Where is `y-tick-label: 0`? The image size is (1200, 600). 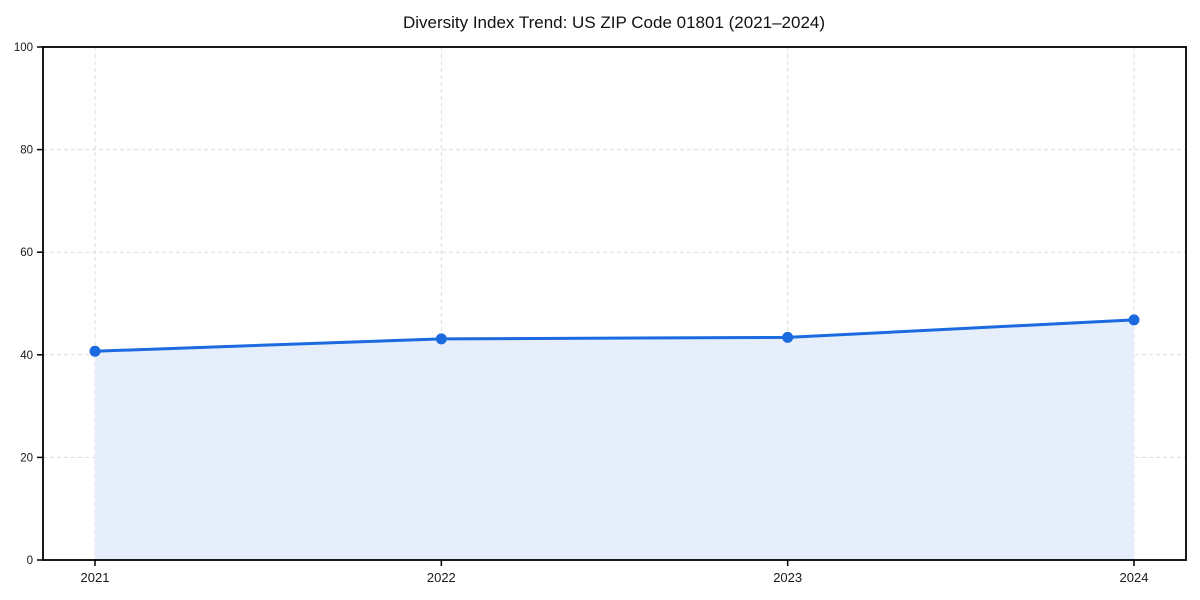
y-tick-label: 0 is located at coordinates (30, 561).